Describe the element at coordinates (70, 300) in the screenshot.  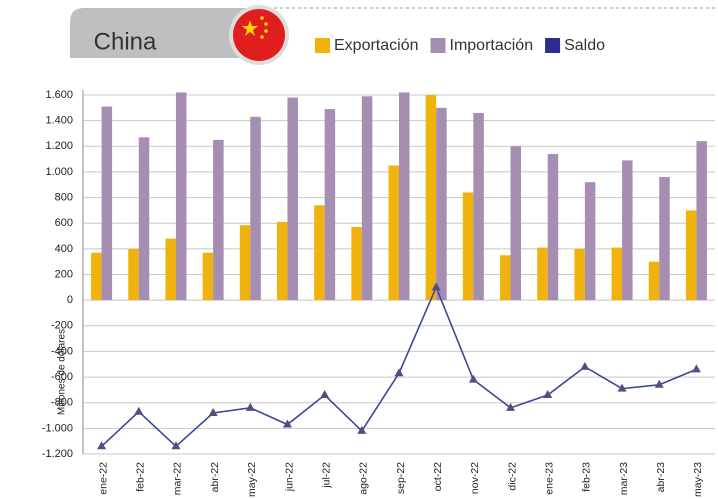
I see `y-tick-label: 0` at that location.